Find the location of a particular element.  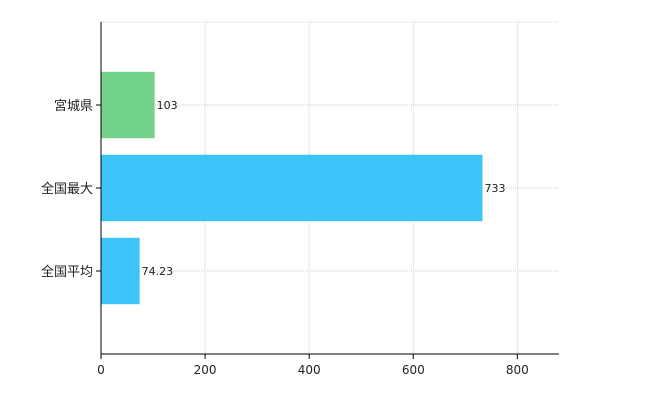

x-tick-label: 200 is located at coordinates (205, 370).